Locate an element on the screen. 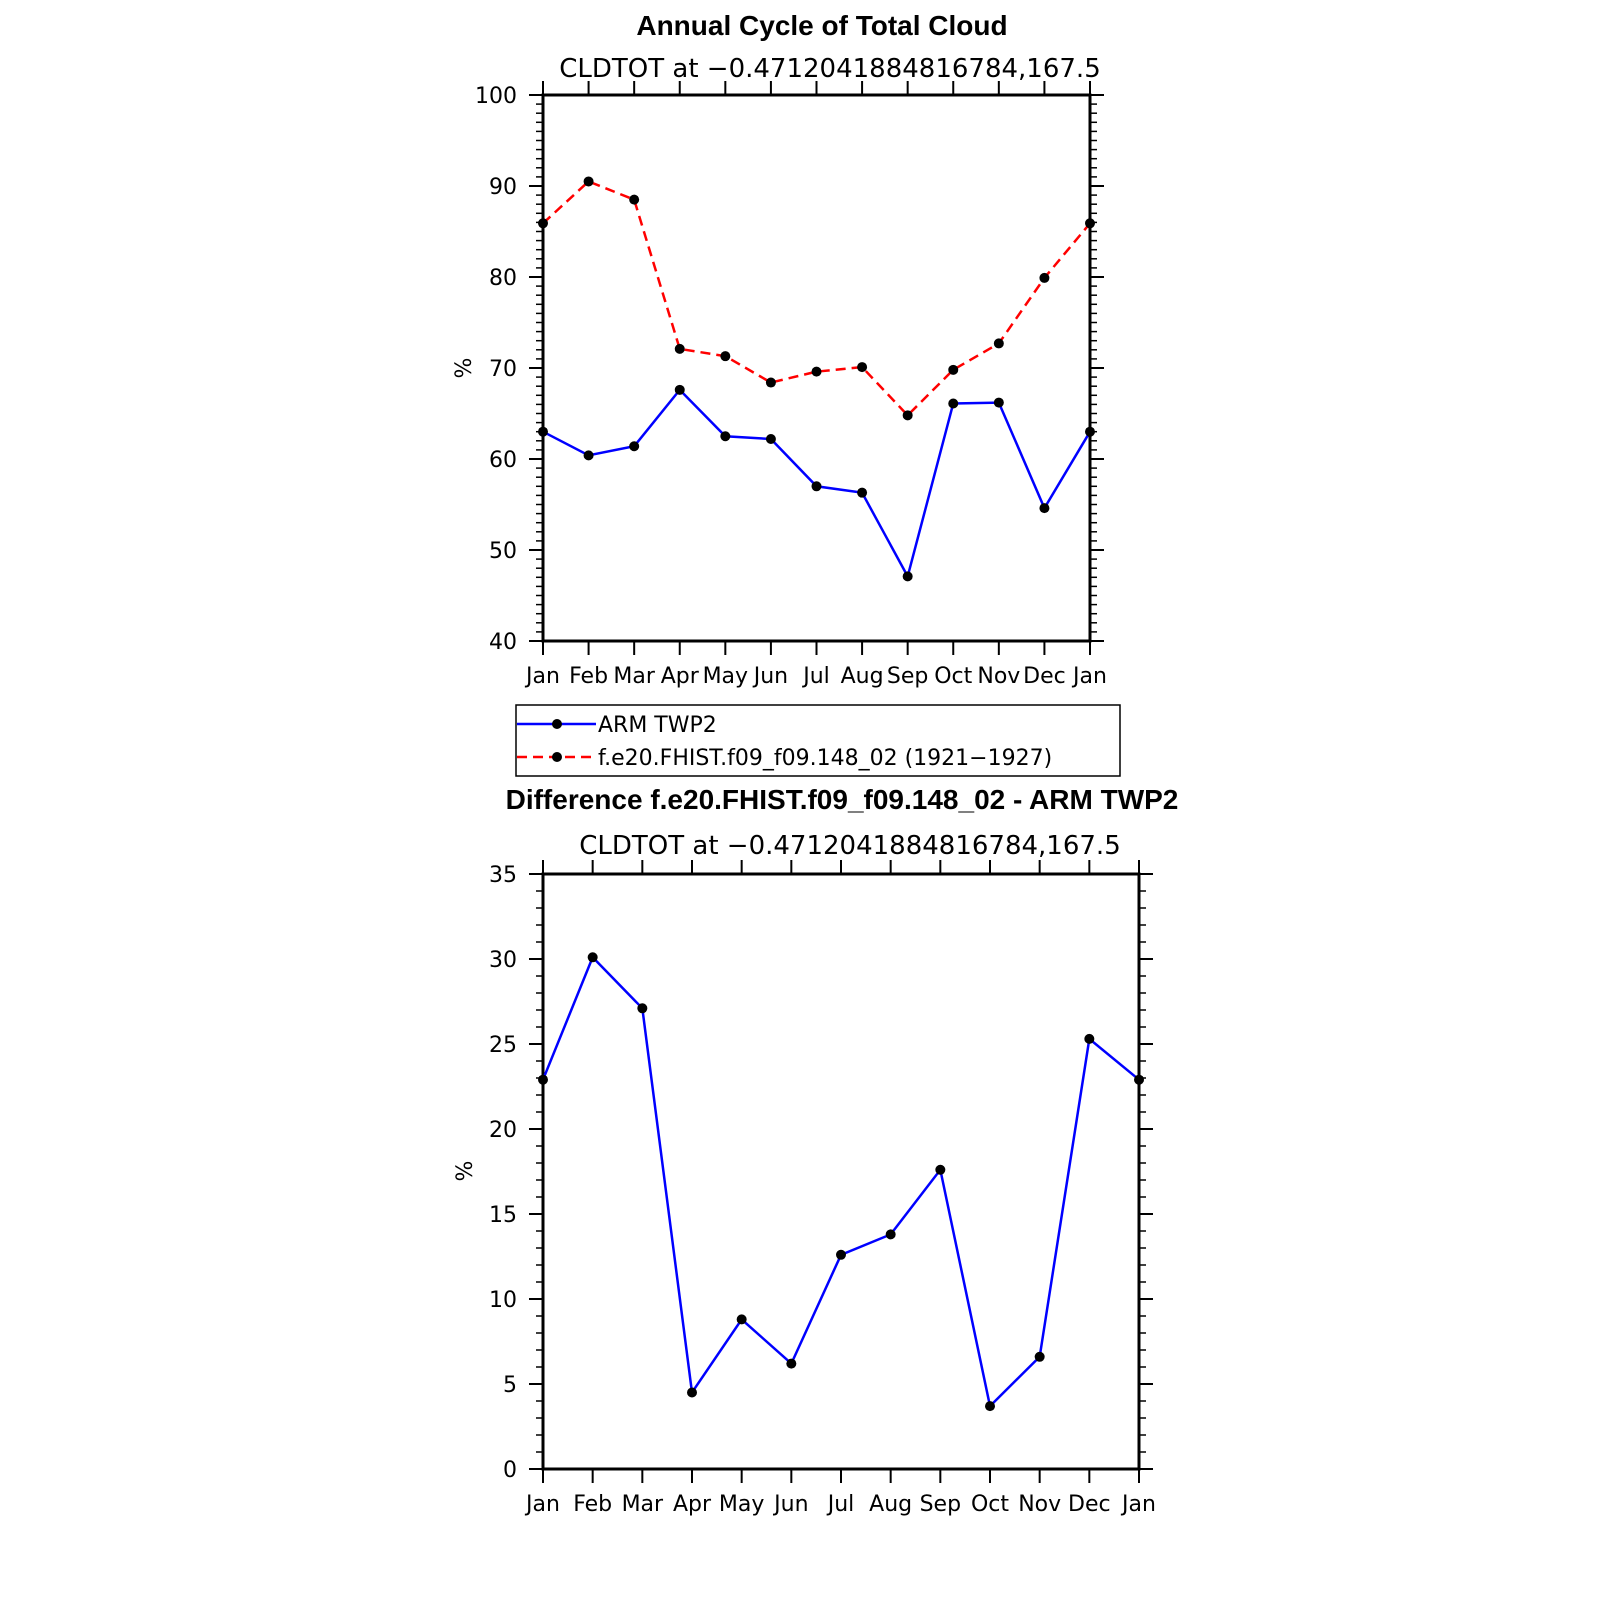 The width and height of the screenshot is (1608, 1608). bottom-x-tick-label: Feb is located at coordinates (592, 1504).